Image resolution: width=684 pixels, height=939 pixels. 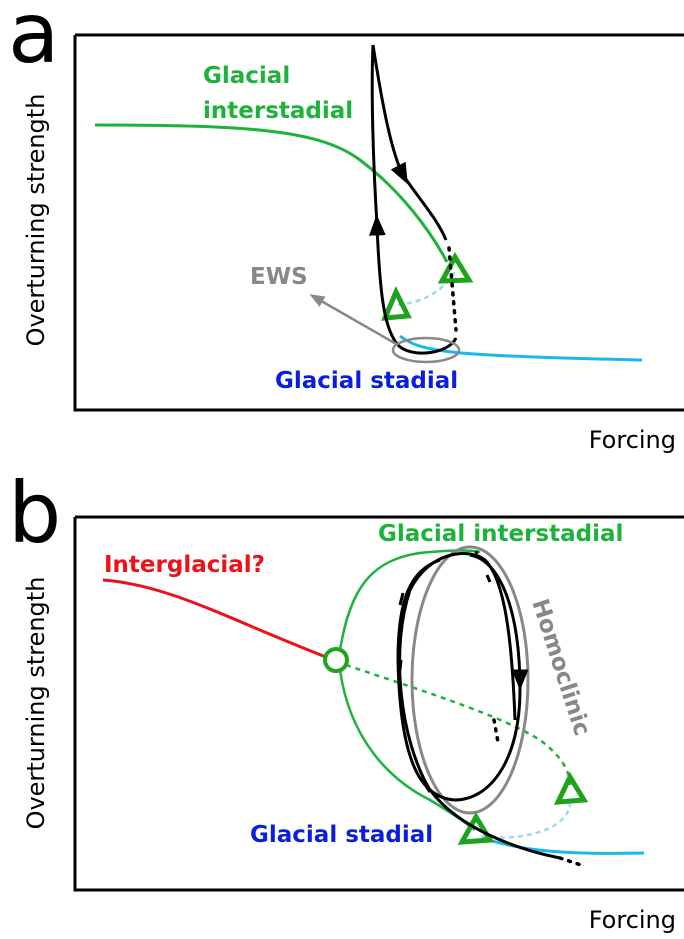 I want to click on interstadial-label: Glacial interstadial, so click(x=500, y=534).